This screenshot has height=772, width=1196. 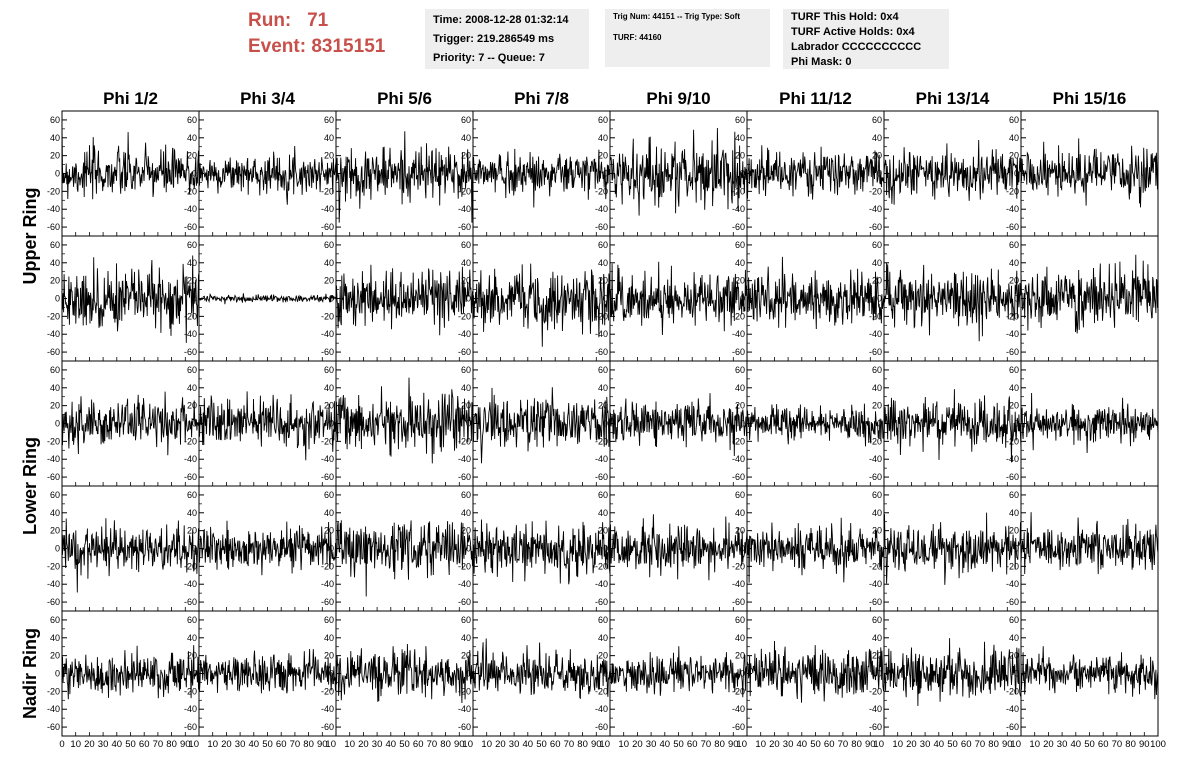 I want to click on trigger-text: Trigger: 219.286549 ms, so click(x=494, y=39).